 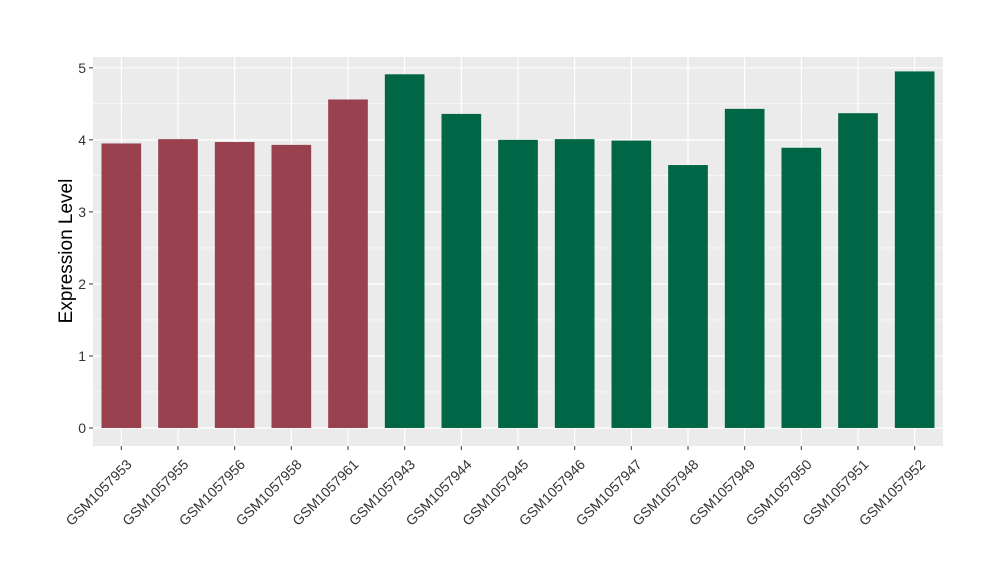 I want to click on bar-GSM1057947, so click(x=631, y=284).